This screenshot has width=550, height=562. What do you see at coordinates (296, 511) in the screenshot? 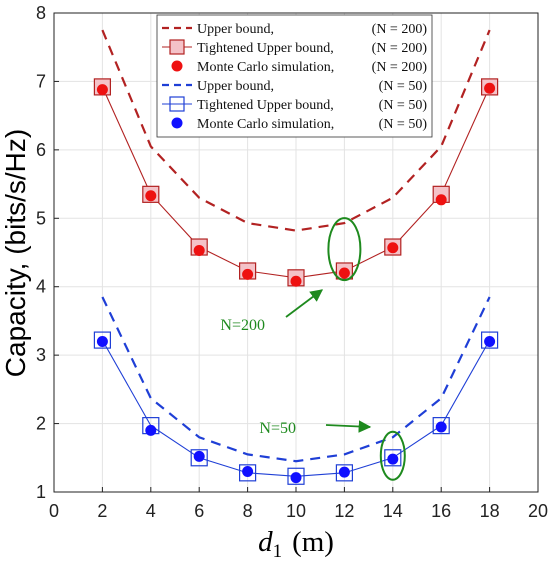
I see `x-tick-label: 10` at bounding box center [296, 511].